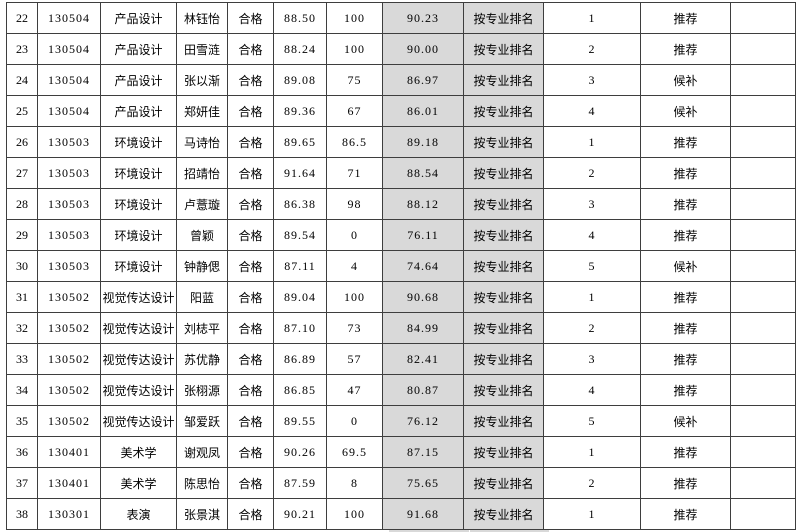 This screenshot has width=798, height=532. I want to click on cutoff-next-row-highlight-stub, so click(509, 531).